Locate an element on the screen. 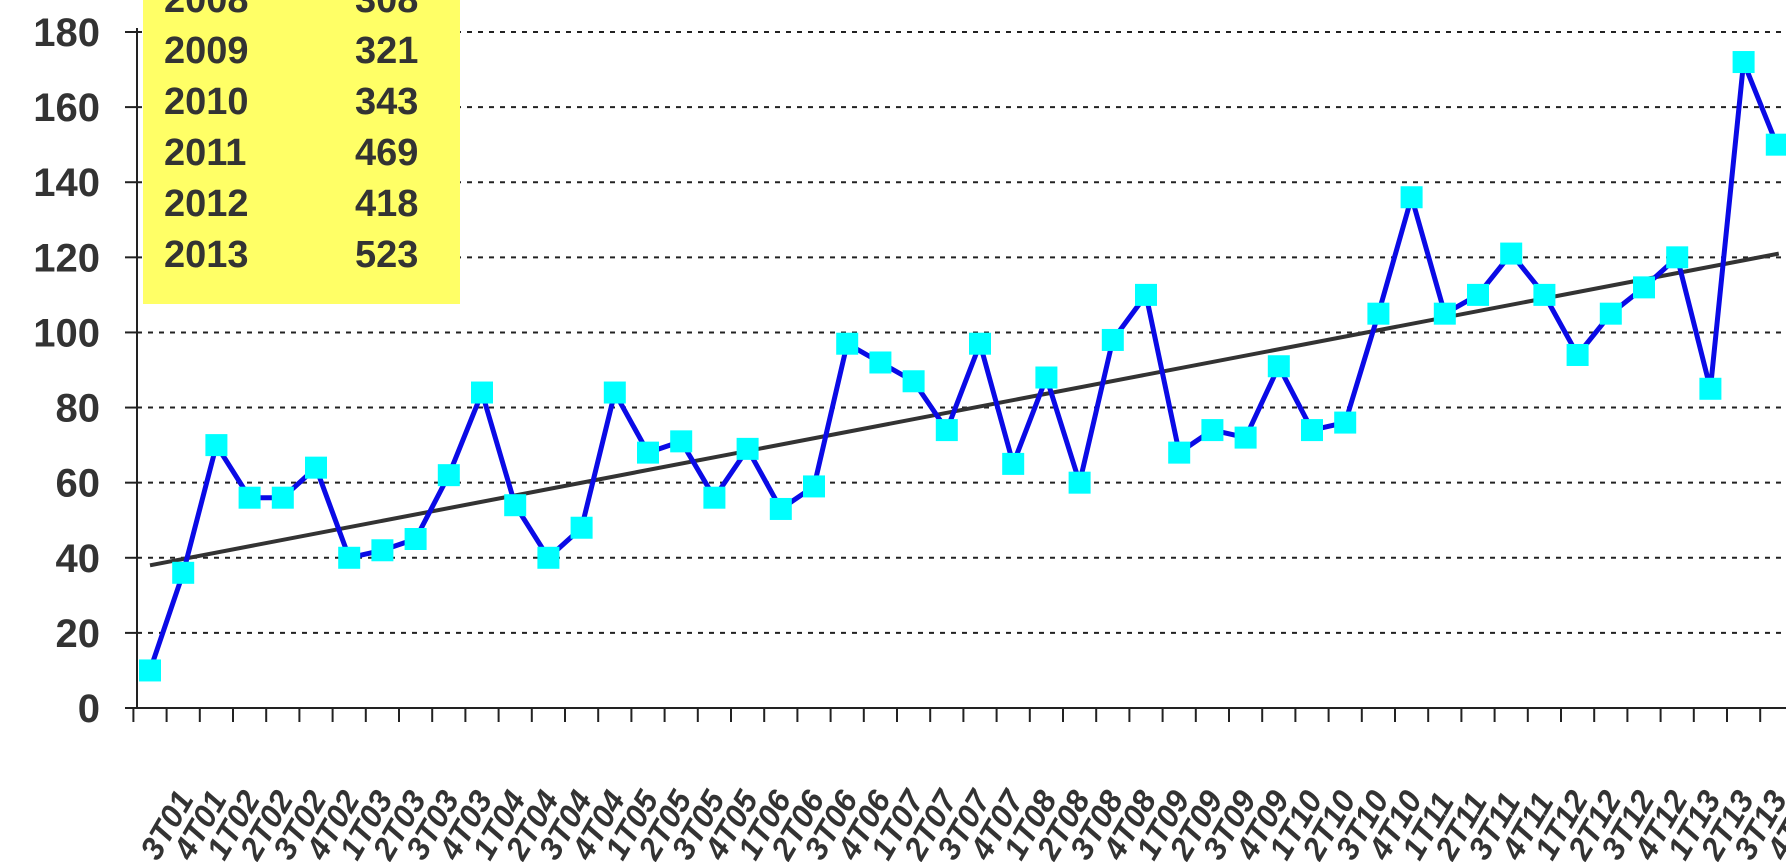  annual-total-year: 2008 is located at coordinates (206, 10).